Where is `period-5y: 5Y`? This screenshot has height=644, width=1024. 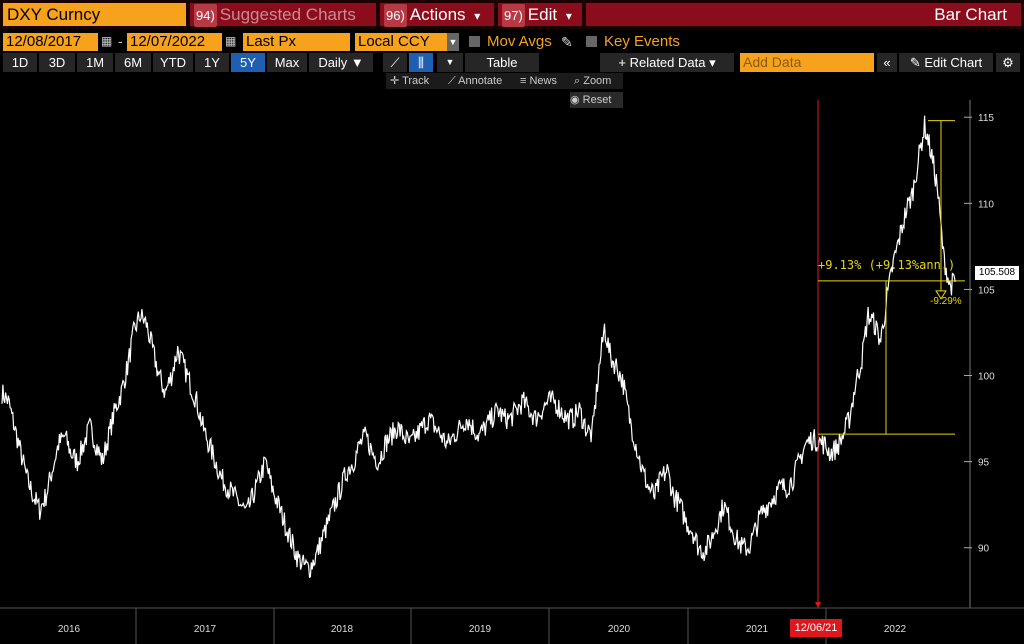 period-5y: 5Y is located at coordinates (248, 62).